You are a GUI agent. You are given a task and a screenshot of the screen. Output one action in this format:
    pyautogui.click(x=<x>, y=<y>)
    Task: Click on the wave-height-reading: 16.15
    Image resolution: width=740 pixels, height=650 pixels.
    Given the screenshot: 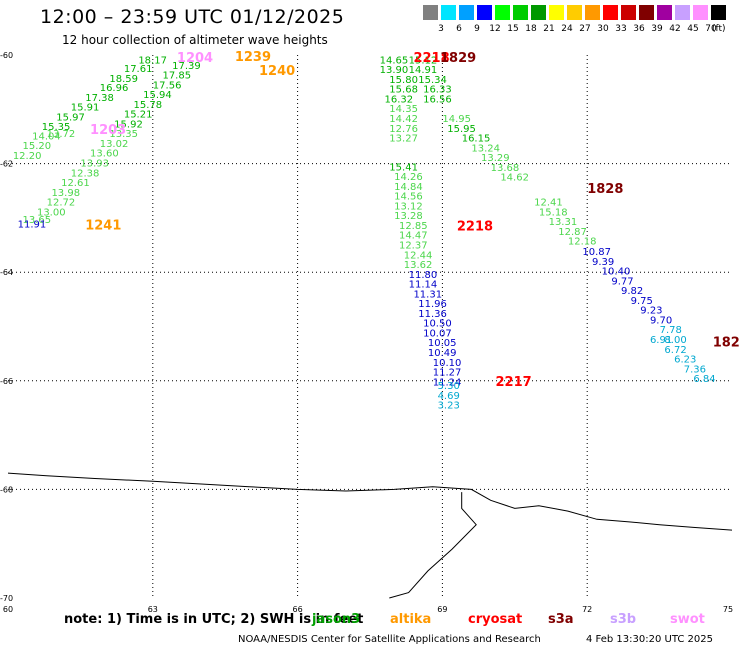 What is the action you would take?
    pyautogui.click(x=476, y=139)
    